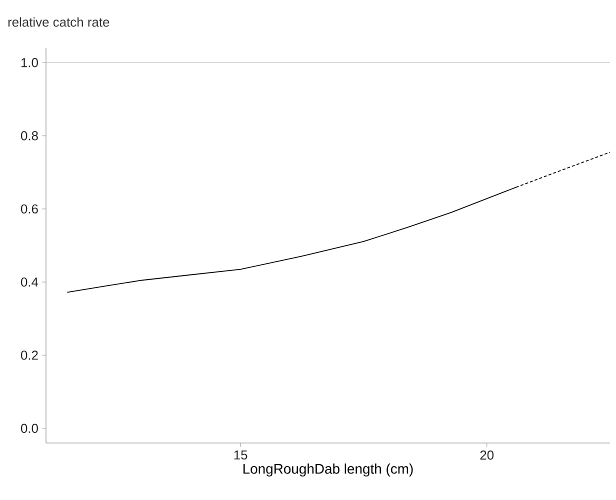 Image resolution: width=616 pixels, height=500 pixels. I want to click on y-tick-label: 0.8, so click(29, 135).